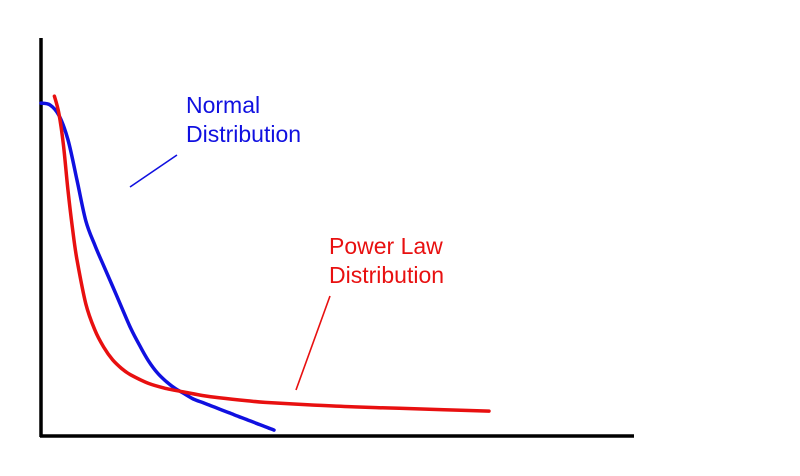 This screenshot has height=476, width=800. What do you see at coordinates (313, 343) in the screenshot?
I see `annotation-power-law-leader` at bounding box center [313, 343].